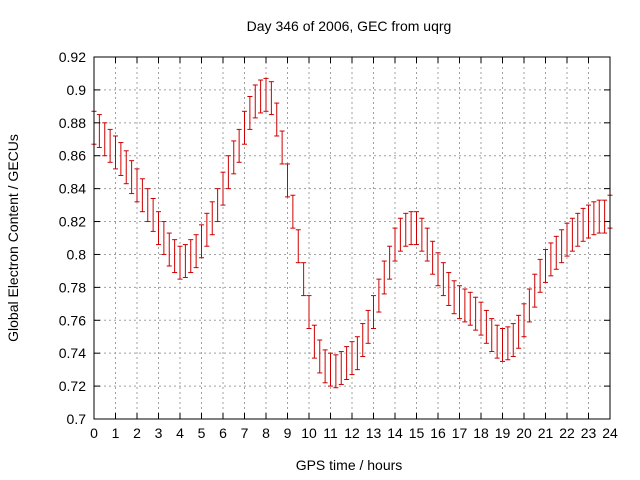  What do you see at coordinates (589, 433) in the screenshot?
I see `x-tick-label: 23` at bounding box center [589, 433].